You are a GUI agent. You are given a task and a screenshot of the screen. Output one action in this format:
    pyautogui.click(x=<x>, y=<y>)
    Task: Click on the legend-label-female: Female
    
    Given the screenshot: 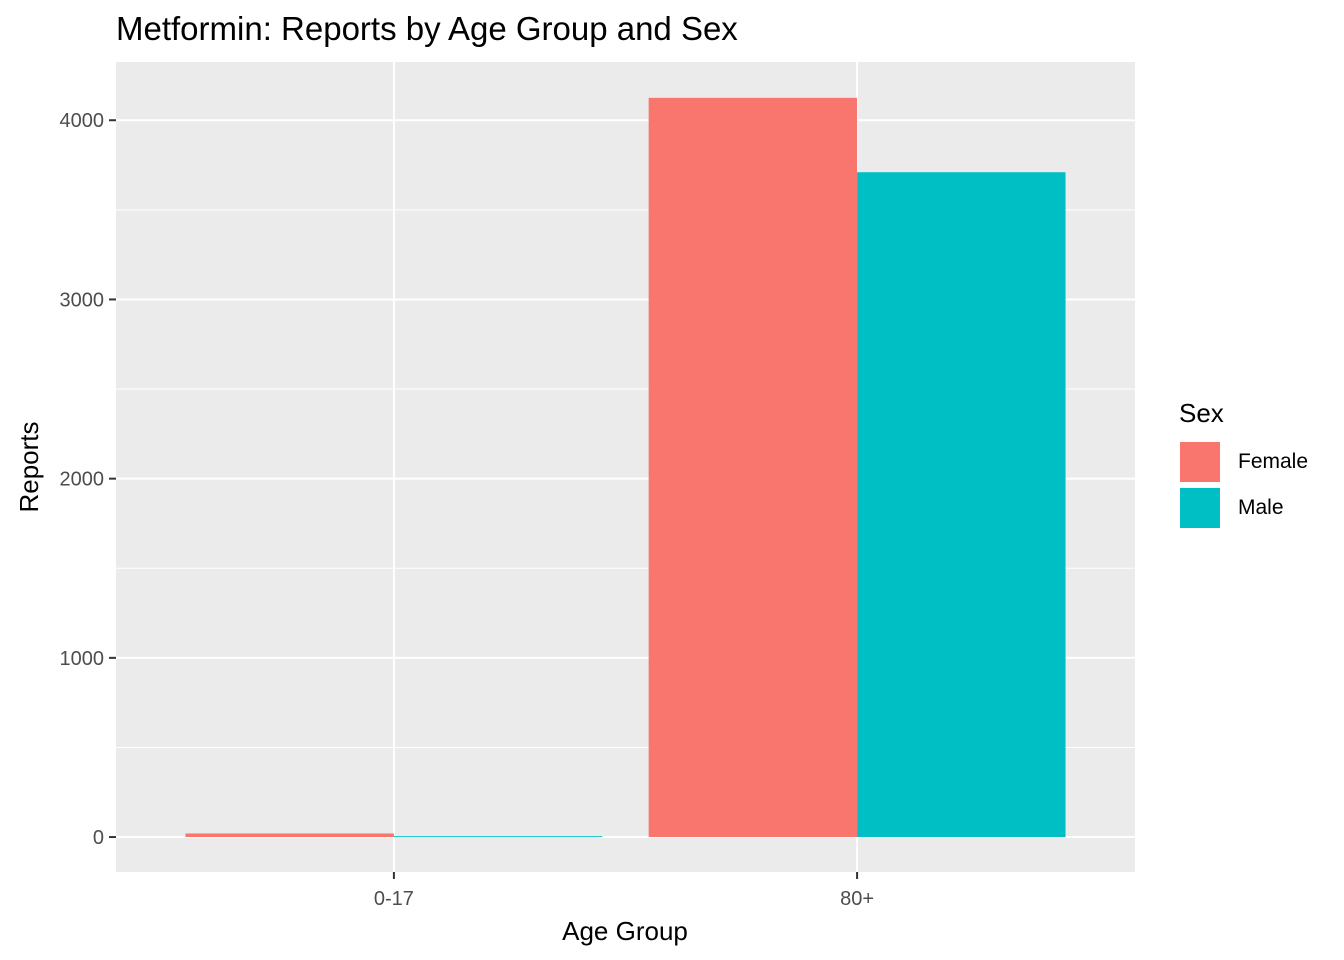 What is the action you would take?
    pyautogui.click(x=1273, y=461)
    